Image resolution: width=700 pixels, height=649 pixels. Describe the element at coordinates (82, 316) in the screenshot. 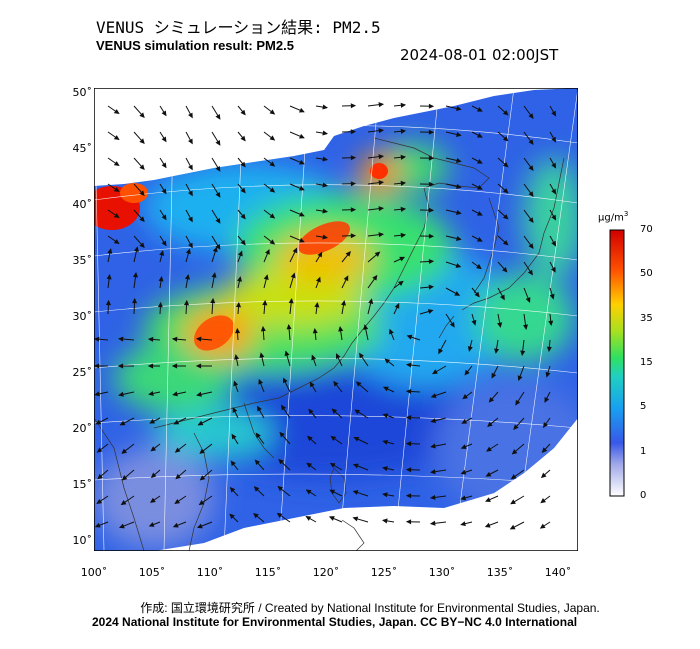

I see `latitude-label: 30˚` at that location.